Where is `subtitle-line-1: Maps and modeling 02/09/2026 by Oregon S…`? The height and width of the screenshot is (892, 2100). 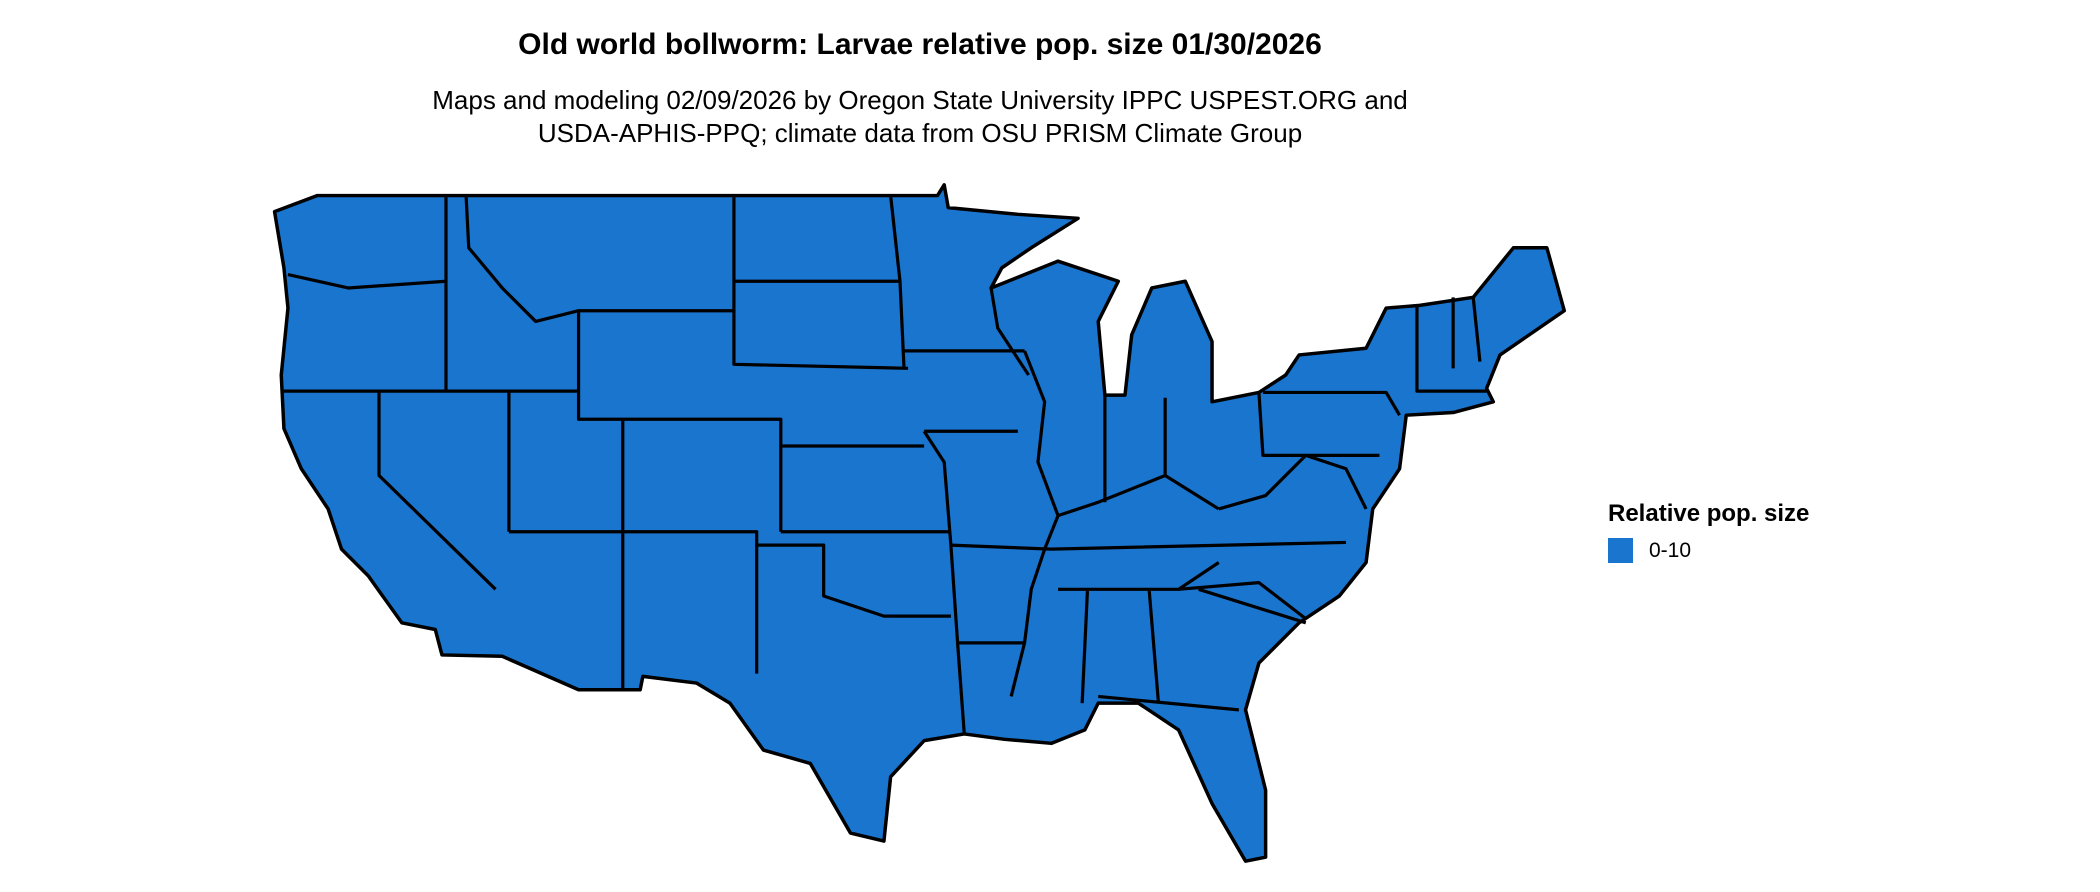
subtitle-line-1: Maps and modeling 02/09/2026 by Oregon S… is located at coordinates (920, 100).